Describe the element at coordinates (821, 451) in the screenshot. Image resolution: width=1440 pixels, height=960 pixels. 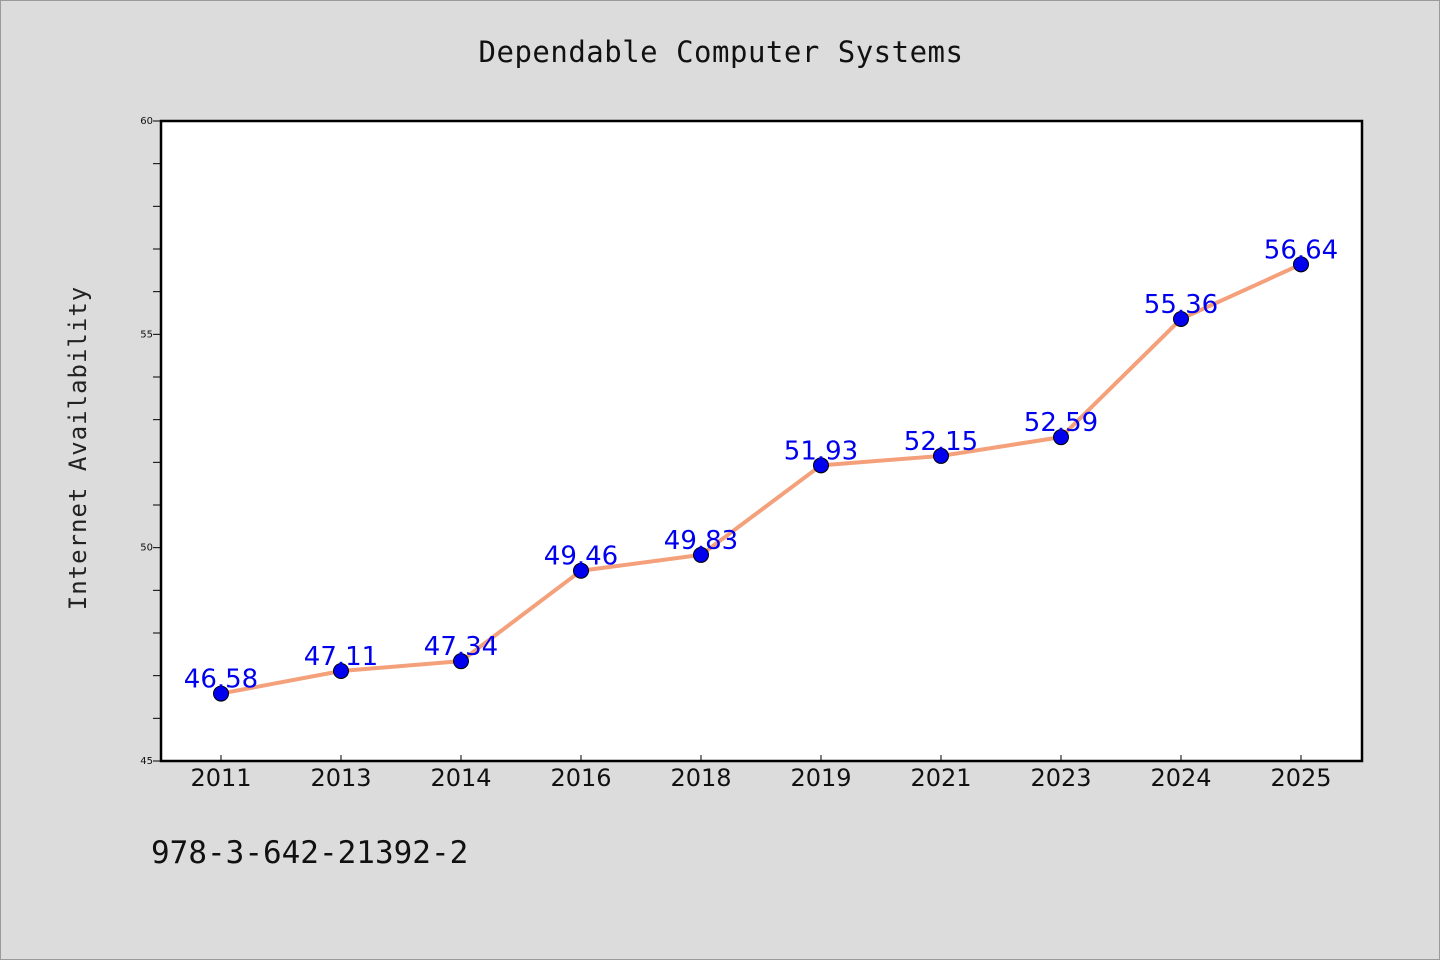
I see `data-label: 51.93` at that location.